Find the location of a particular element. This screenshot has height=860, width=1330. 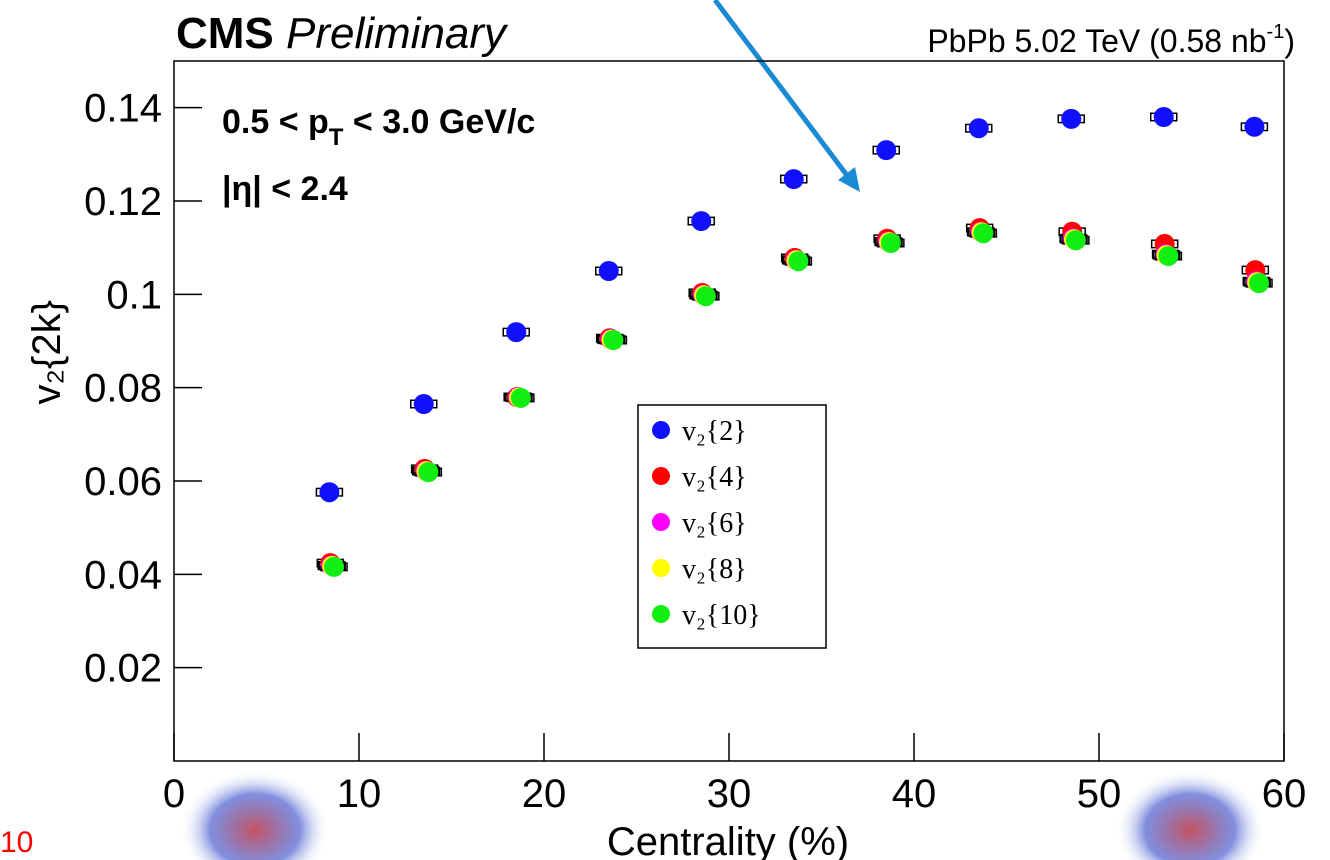

x-tick-label: 50 is located at coordinates (1099, 794).